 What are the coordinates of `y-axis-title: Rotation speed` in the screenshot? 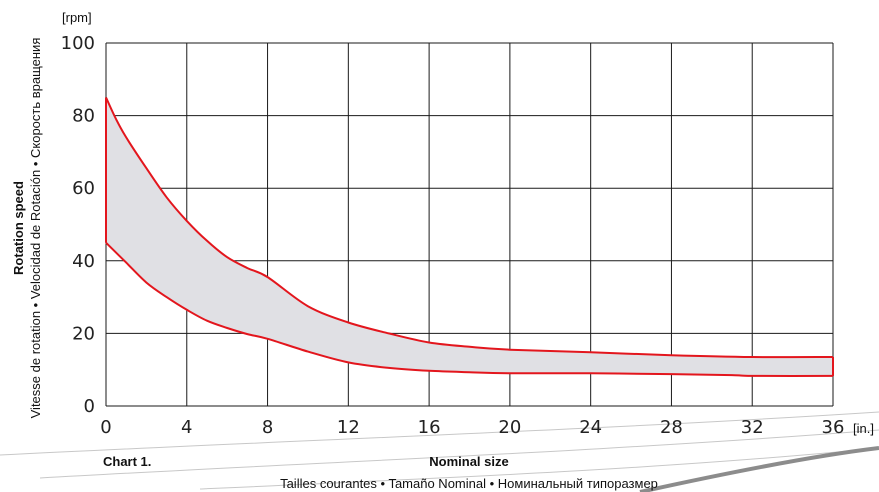 It's located at (18, 228).